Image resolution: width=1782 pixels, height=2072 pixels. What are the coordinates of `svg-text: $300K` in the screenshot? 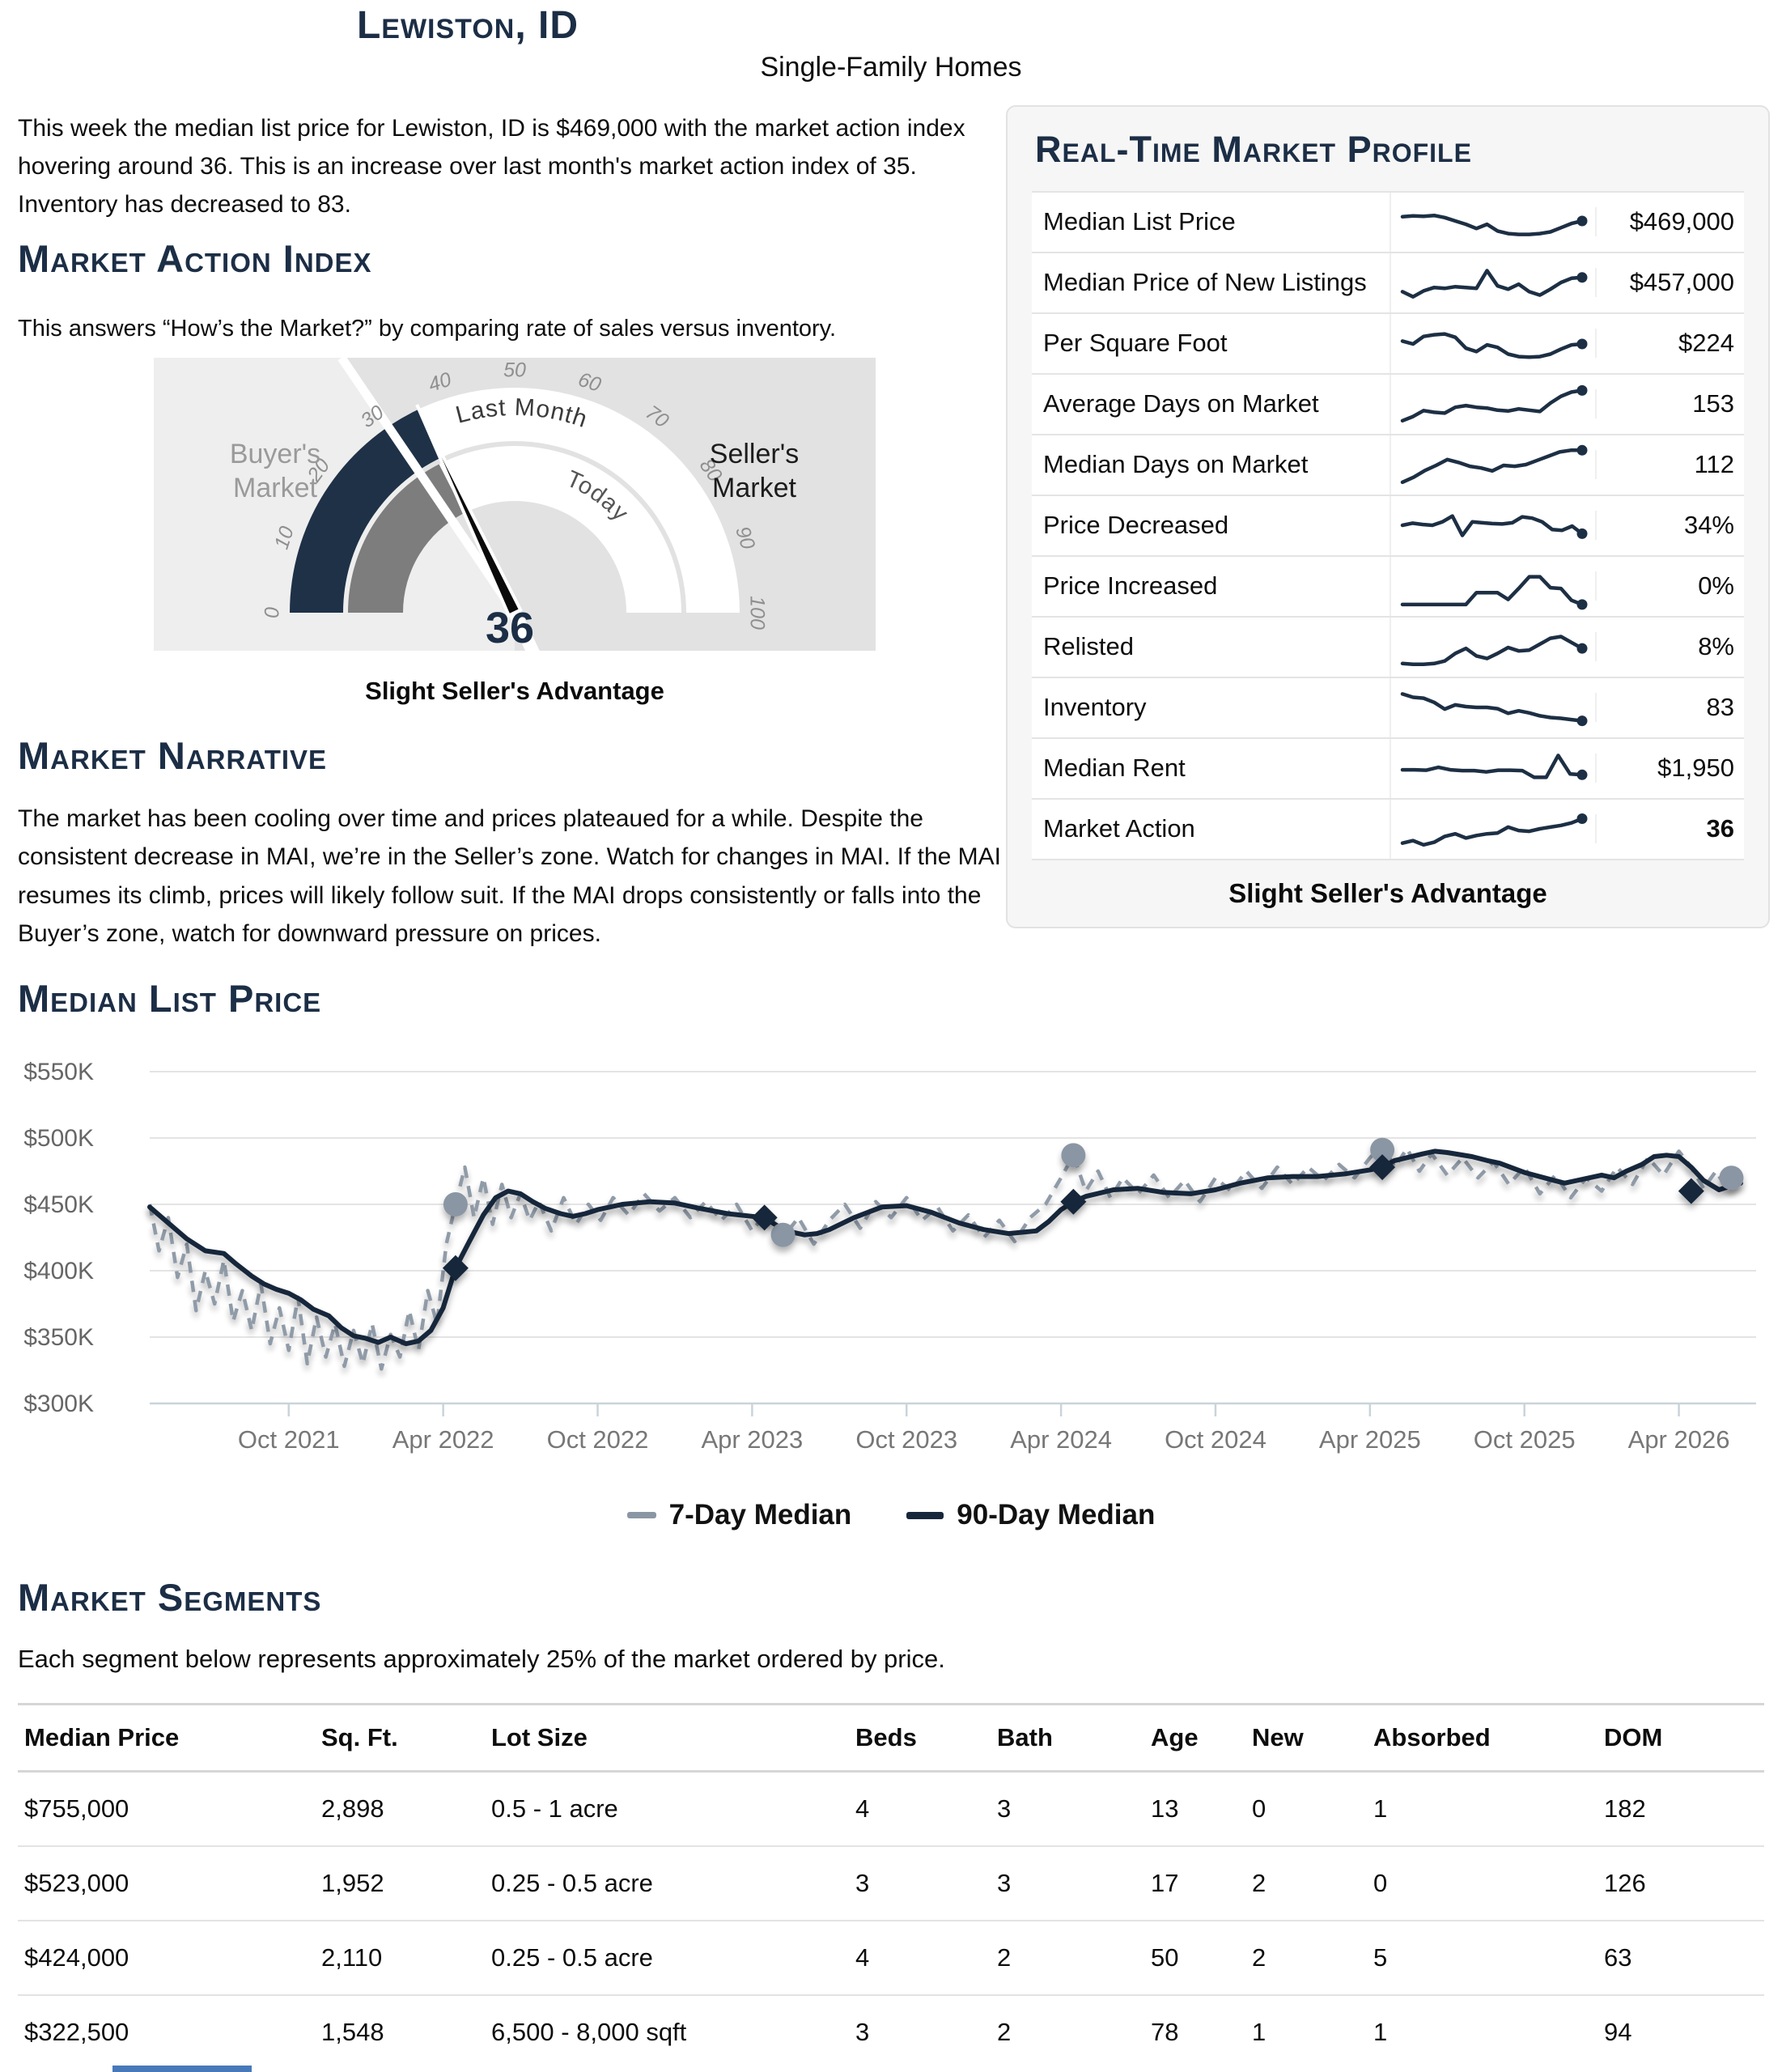 It's located at (59, 1404).